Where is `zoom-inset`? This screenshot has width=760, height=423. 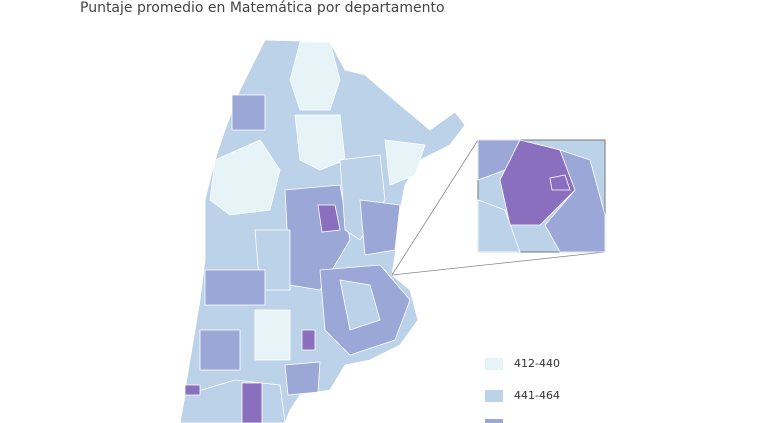
zoom-inset is located at coordinates (498, 207).